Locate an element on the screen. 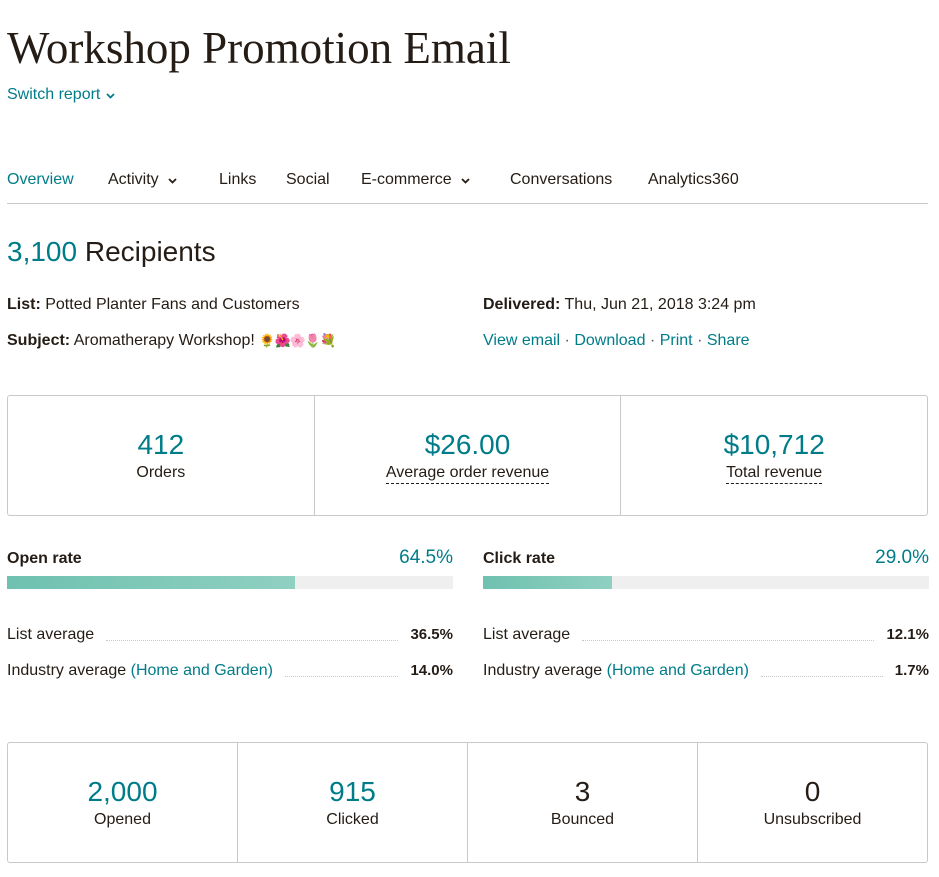  bounced-stat: 3 Bounced is located at coordinates (583, 802).